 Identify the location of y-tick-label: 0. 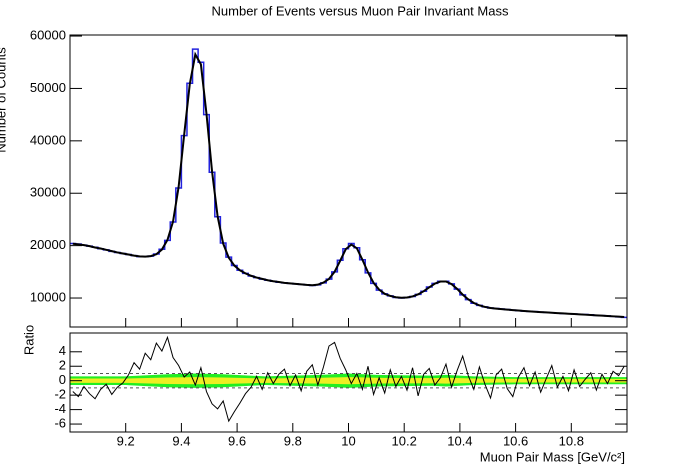
(62, 379).